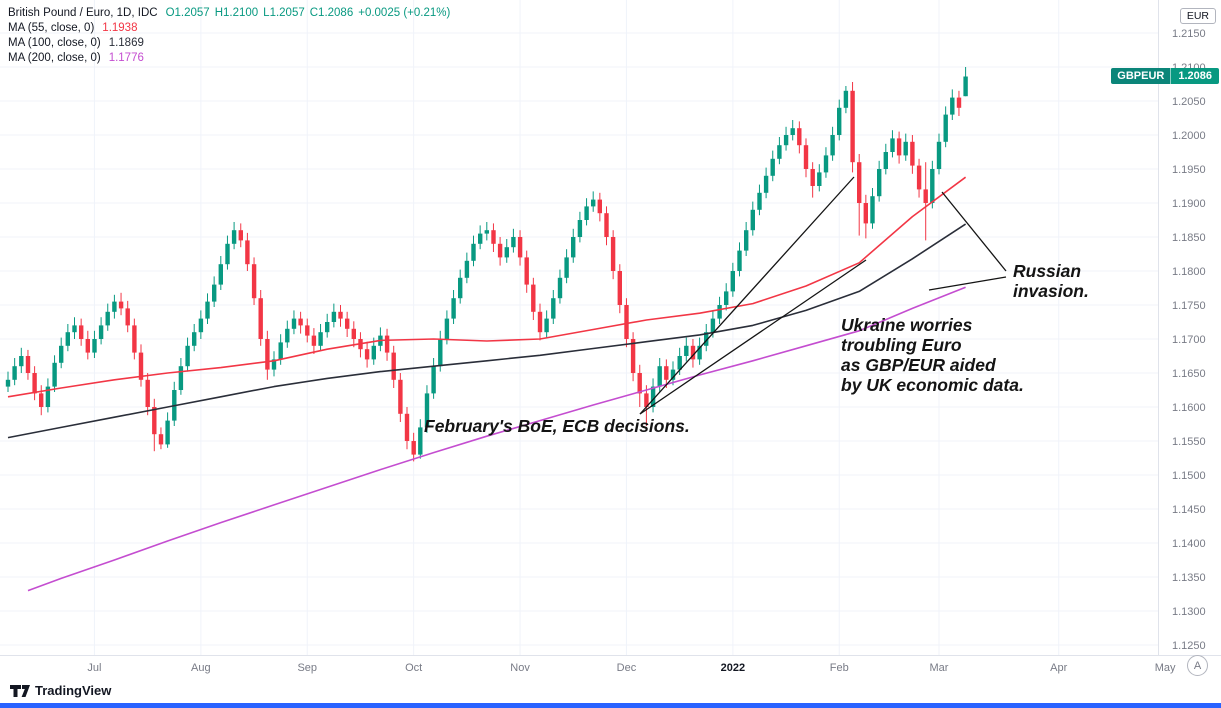 The height and width of the screenshot is (708, 1221). Describe the element at coordinates (20, 691) in the screenshot. I see `tradingview-logo-icon` at that location.